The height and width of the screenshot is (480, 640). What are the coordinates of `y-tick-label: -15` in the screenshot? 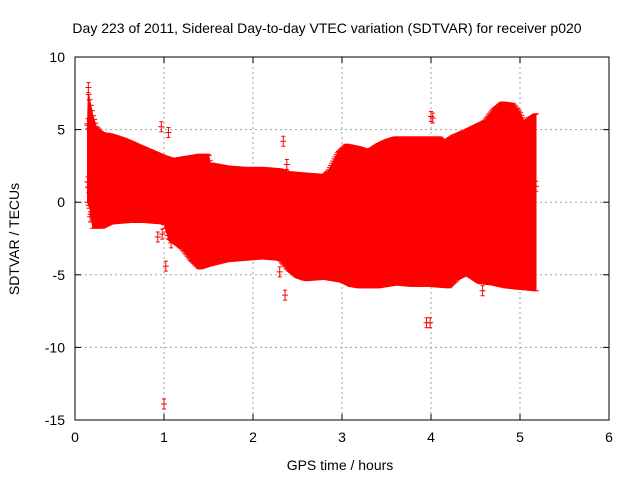 It's located at (55, 420).